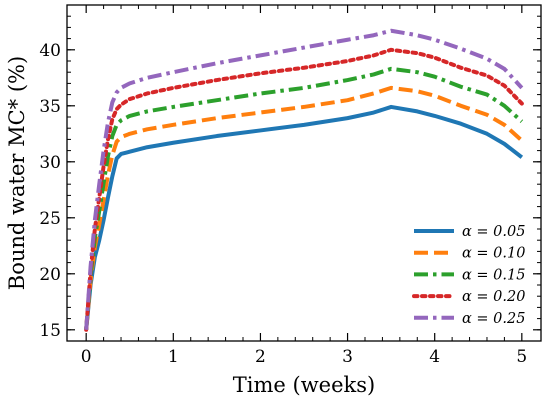  I want to click on legend-label-5: α = 0.25, so click(493, 319).